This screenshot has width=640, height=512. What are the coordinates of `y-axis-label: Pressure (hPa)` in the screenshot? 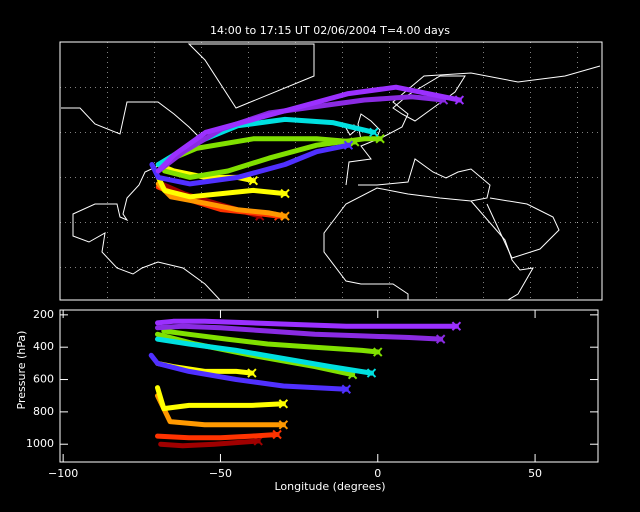 It's located at (21, 370).